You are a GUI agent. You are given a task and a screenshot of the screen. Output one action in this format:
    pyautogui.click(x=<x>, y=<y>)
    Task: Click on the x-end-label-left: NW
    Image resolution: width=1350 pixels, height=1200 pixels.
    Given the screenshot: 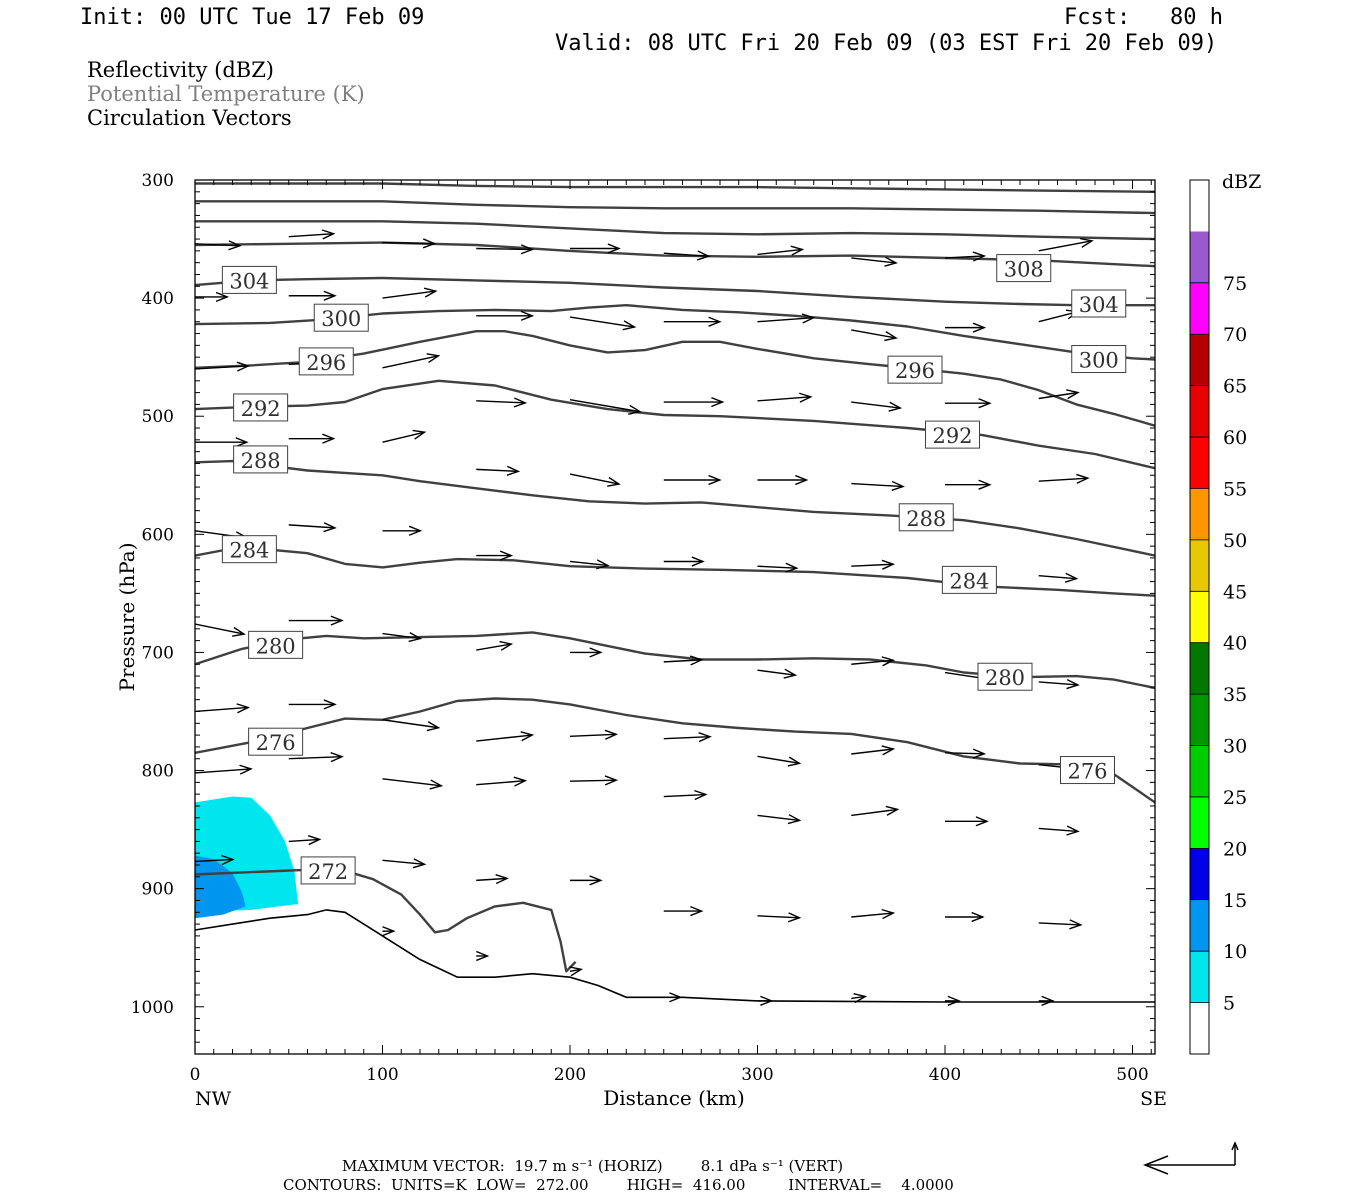 What is the action you would take?
    pyautogui.click(x=213, y=1099)
    